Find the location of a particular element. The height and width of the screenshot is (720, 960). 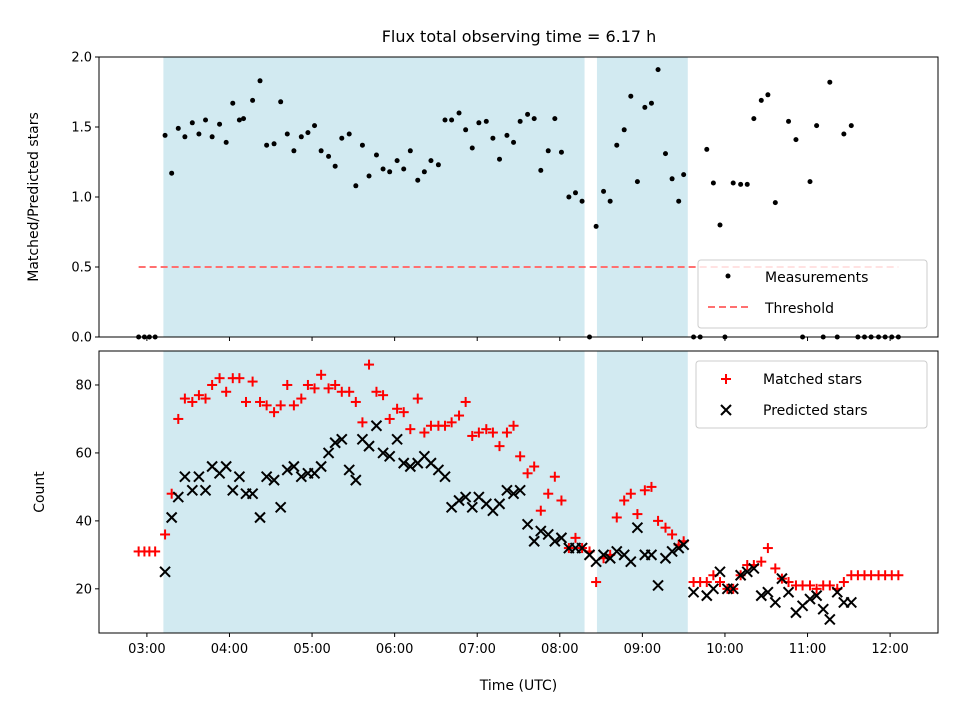

legend-predicted-marker is located at coordinates (726, 410).